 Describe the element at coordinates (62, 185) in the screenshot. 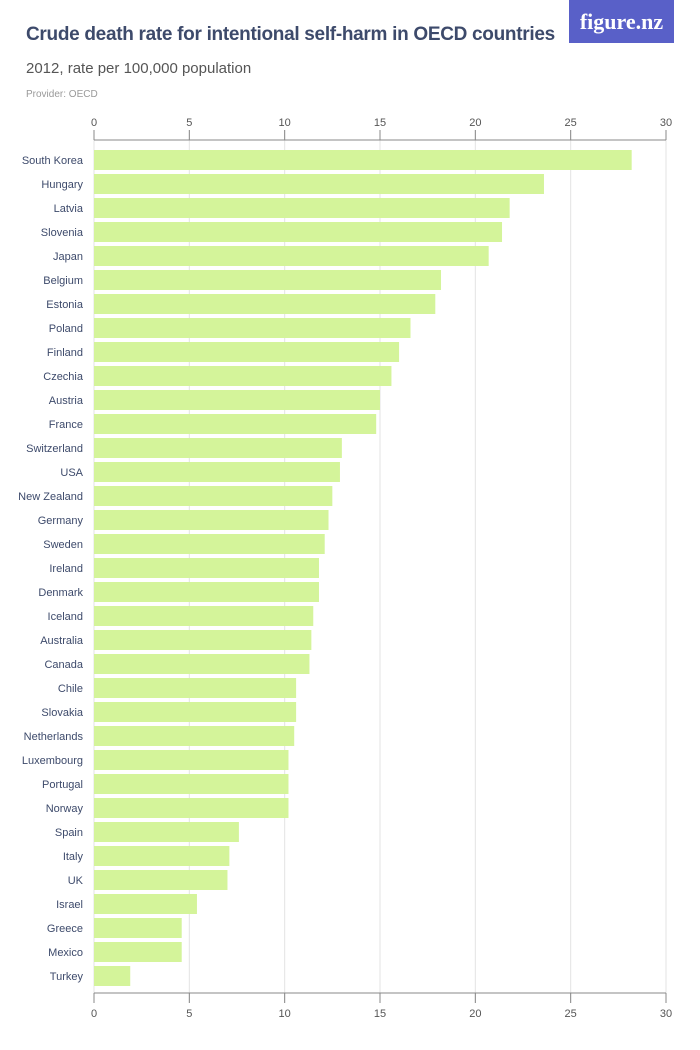

I see `category-label: Hungary` at that location.